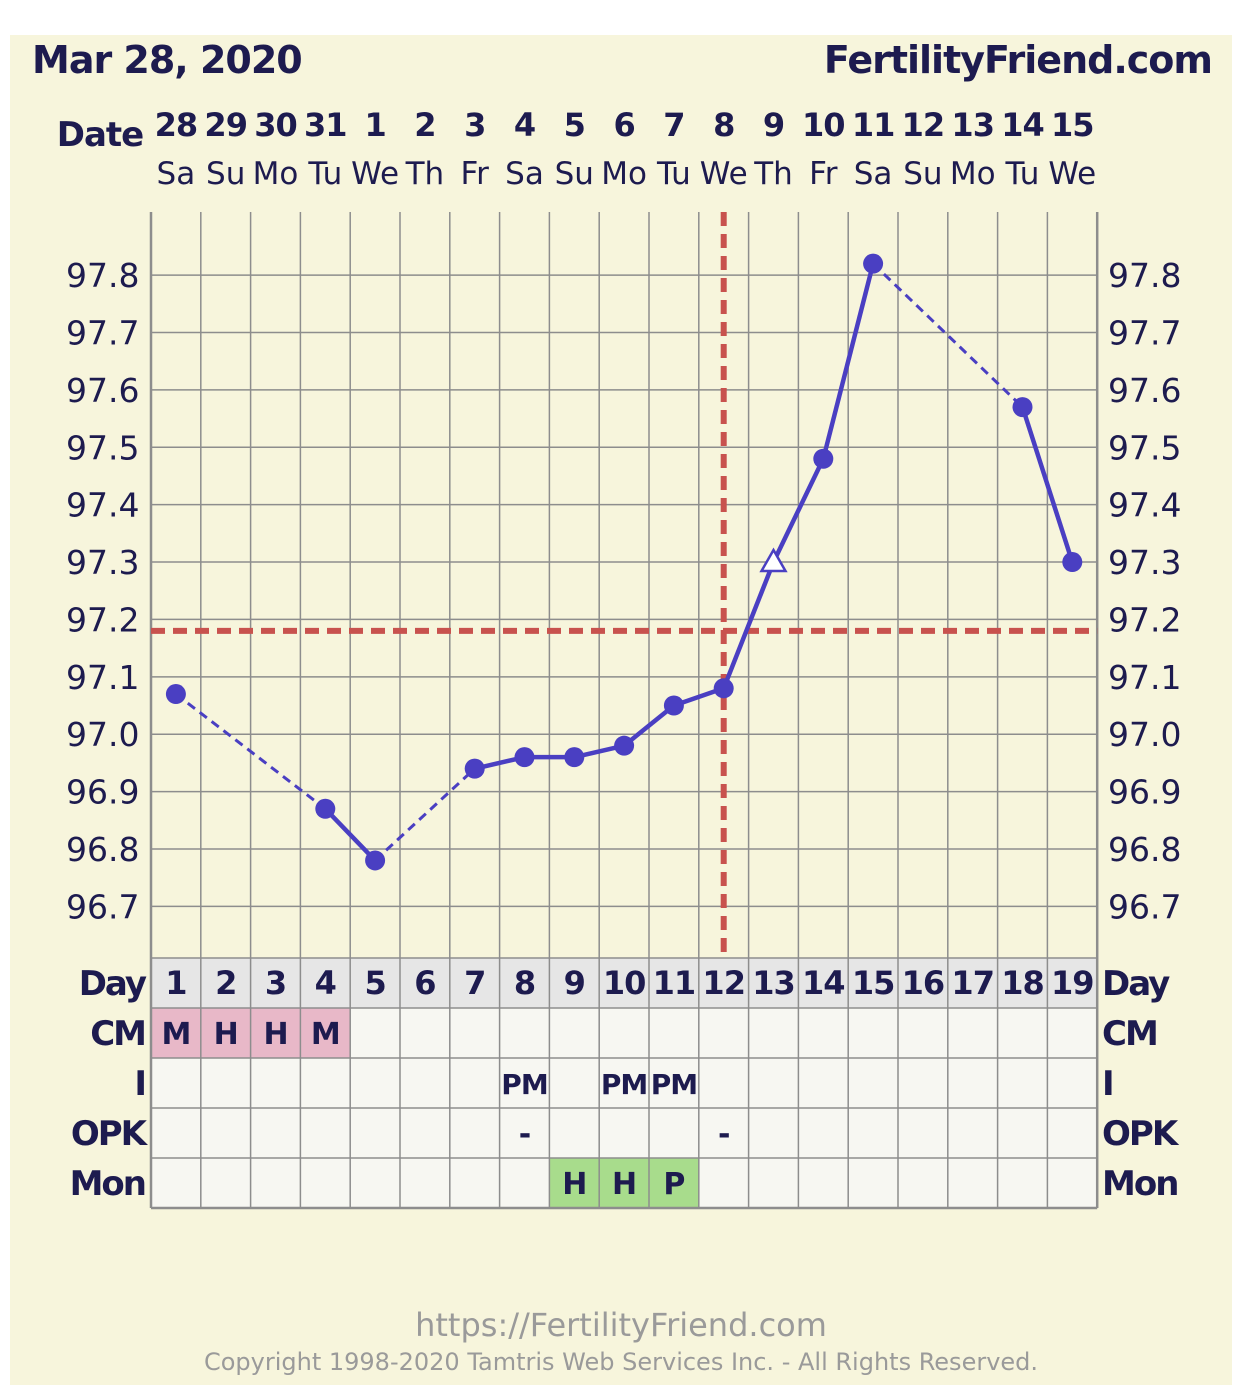 The height and width of the screenshot is (1385, 1242). What do you see at coordinates (673, 174) in the screenshot?
I see `weekday-label: Tu` at bounding box center [673, 174].